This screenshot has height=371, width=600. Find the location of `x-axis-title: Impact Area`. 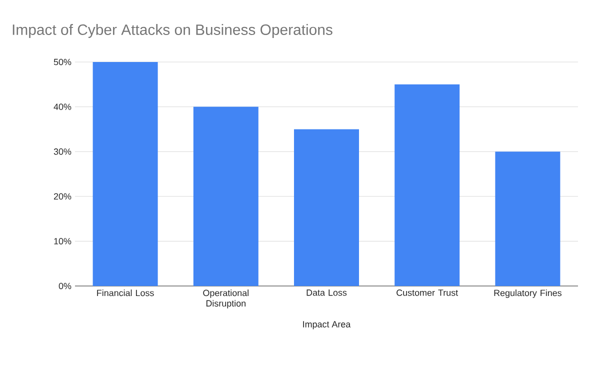

x-axis-title: Impact Area is located at coordinates (327, 325).